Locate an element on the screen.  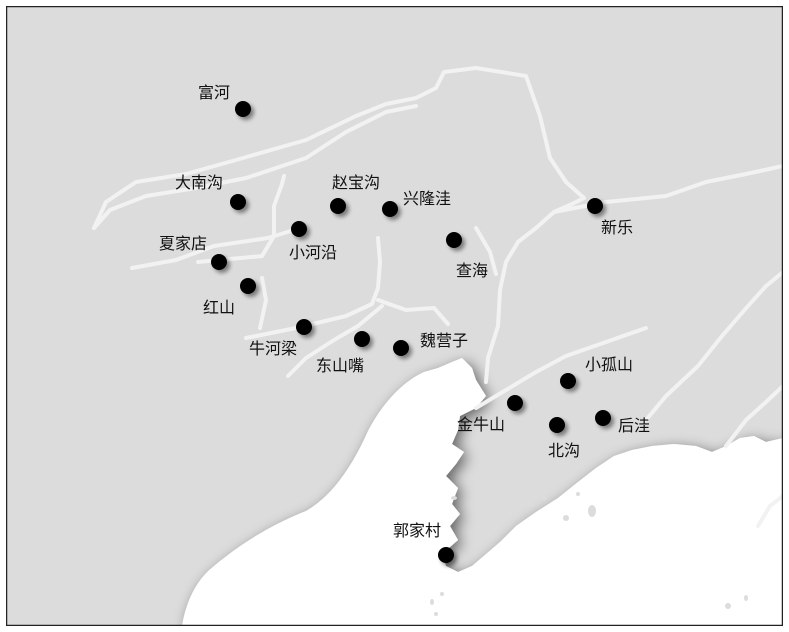
site-label-hongshan: 红山 is located at coordinates (219, 307).